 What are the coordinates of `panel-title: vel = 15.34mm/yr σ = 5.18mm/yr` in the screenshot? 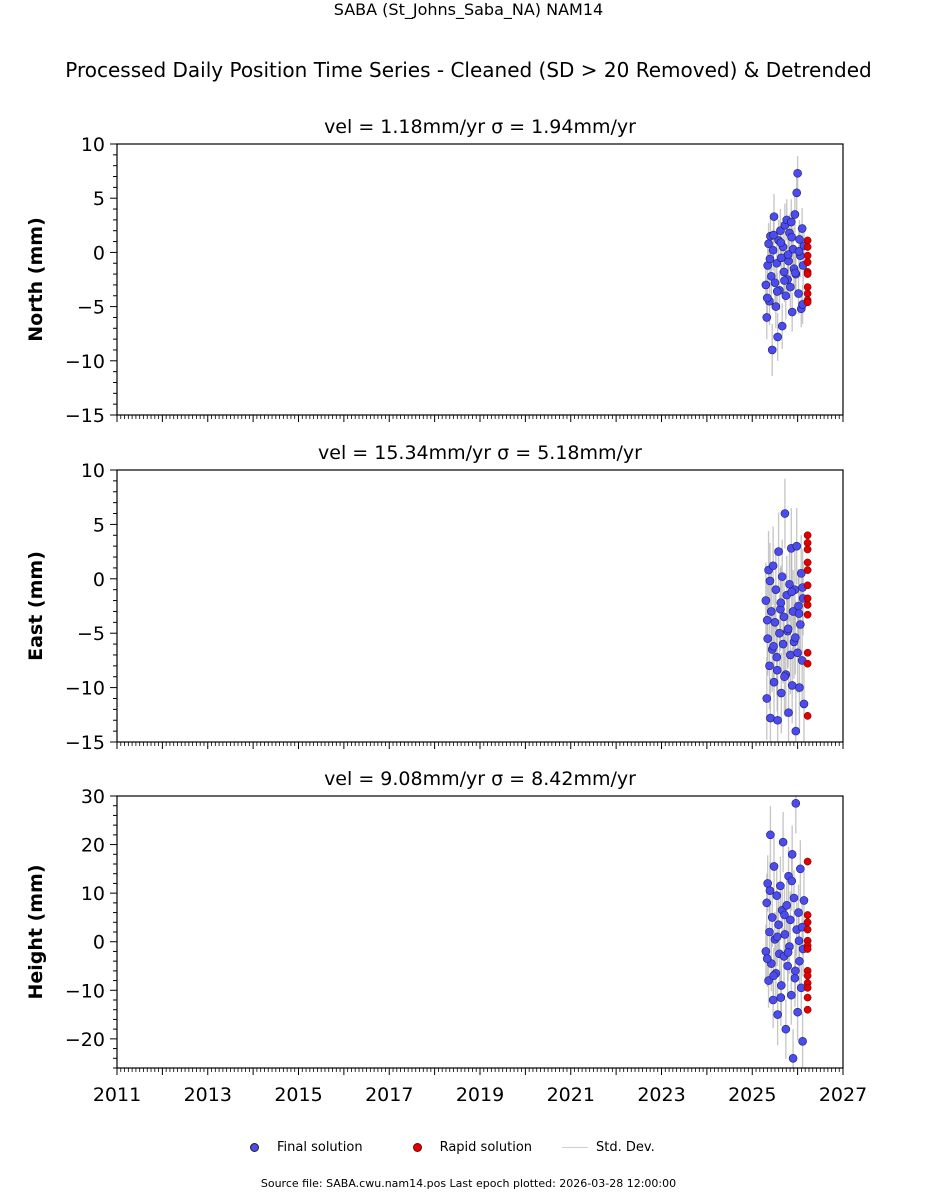 It's located at (480, 453).